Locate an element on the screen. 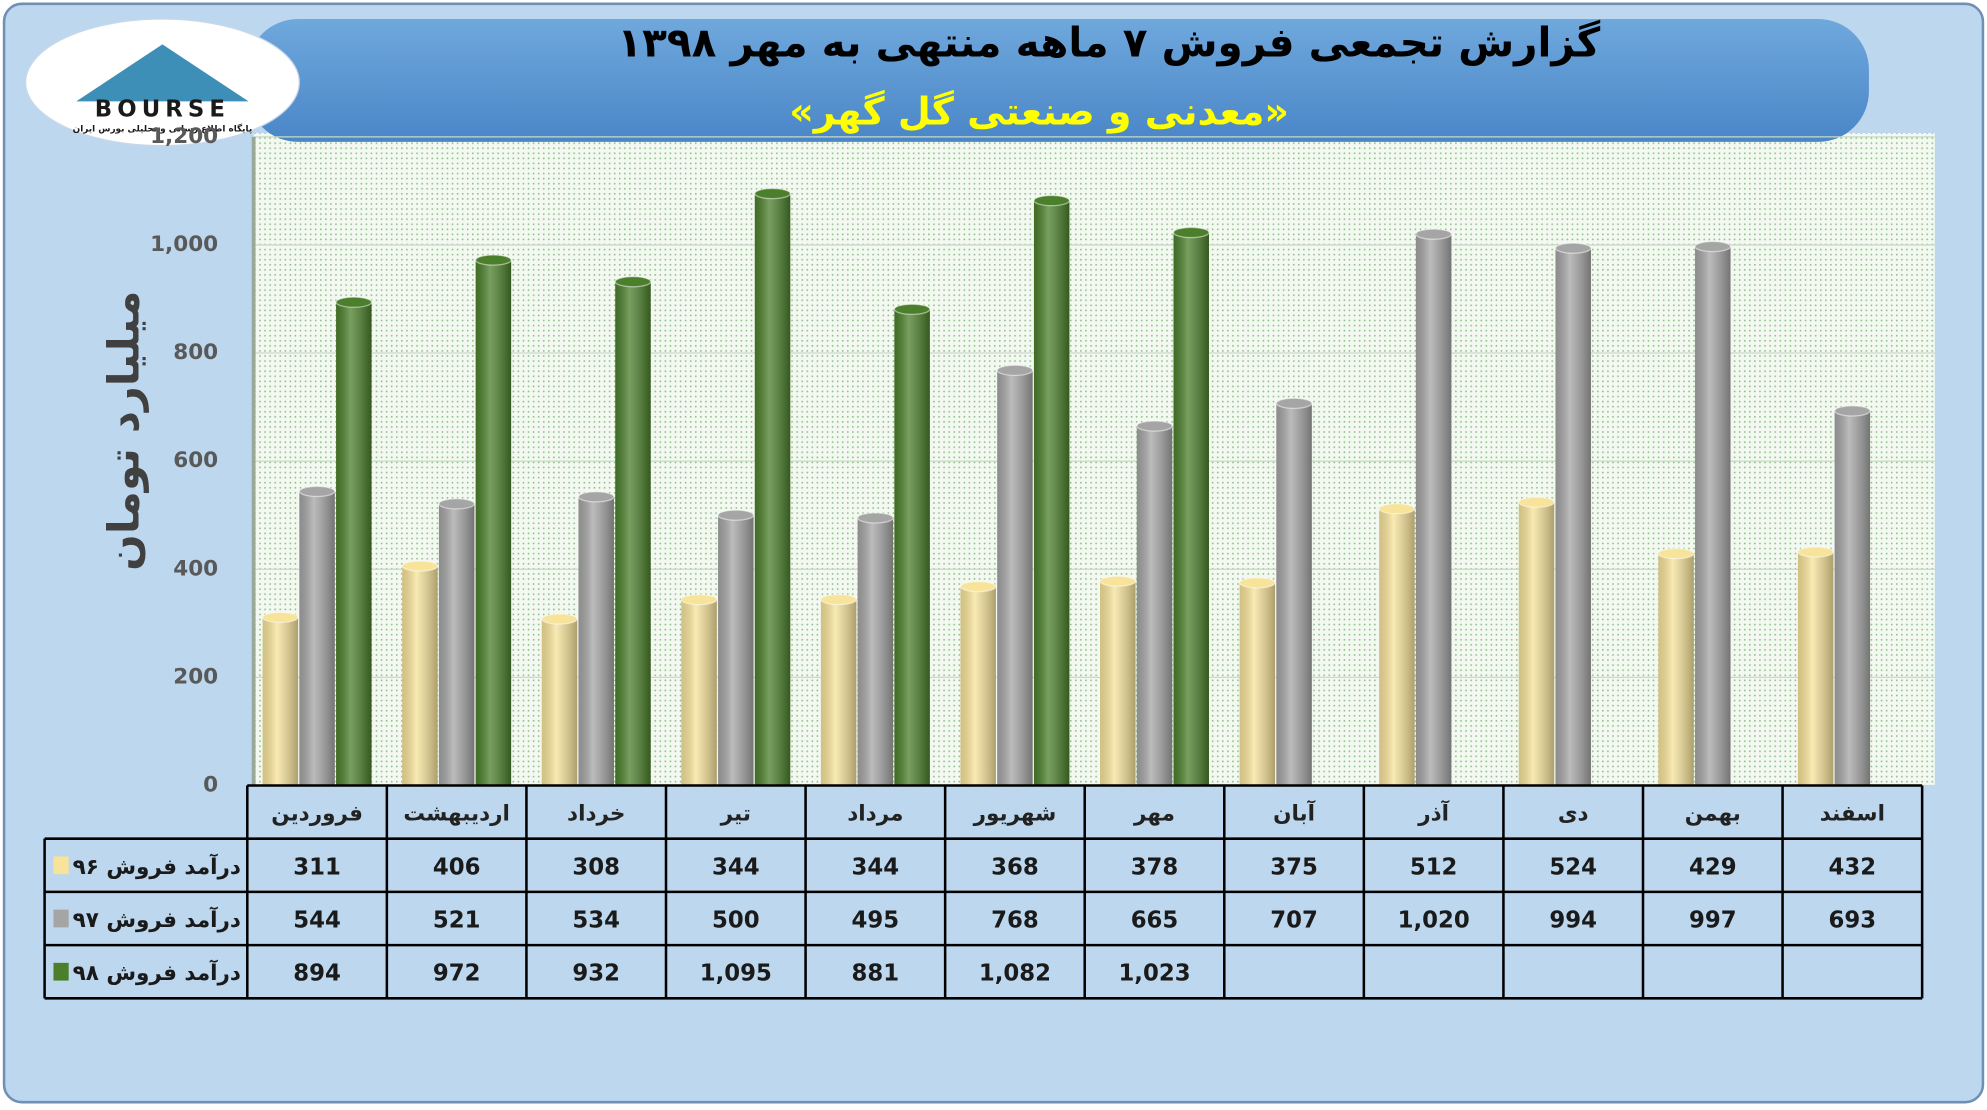 The width and height of the screenshot is (1987, 1110). logo-name: BOURSE is located at coordinates (162, 110).